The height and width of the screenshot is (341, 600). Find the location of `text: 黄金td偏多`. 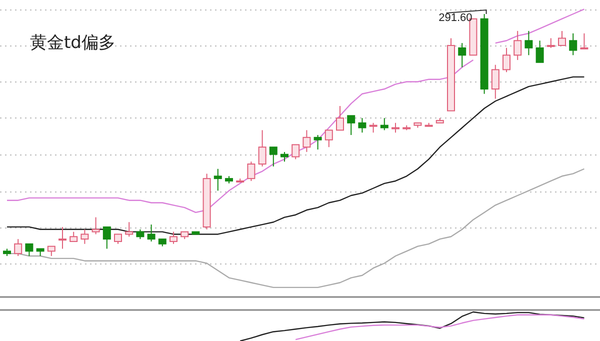

text: 黄金td偏多 is located at coordinates (73, 43).